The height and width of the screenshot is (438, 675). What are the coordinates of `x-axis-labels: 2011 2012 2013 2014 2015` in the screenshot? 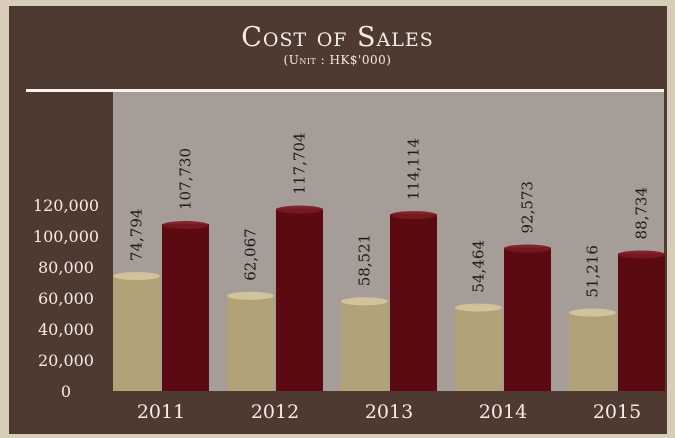 It's located at (389, 412).